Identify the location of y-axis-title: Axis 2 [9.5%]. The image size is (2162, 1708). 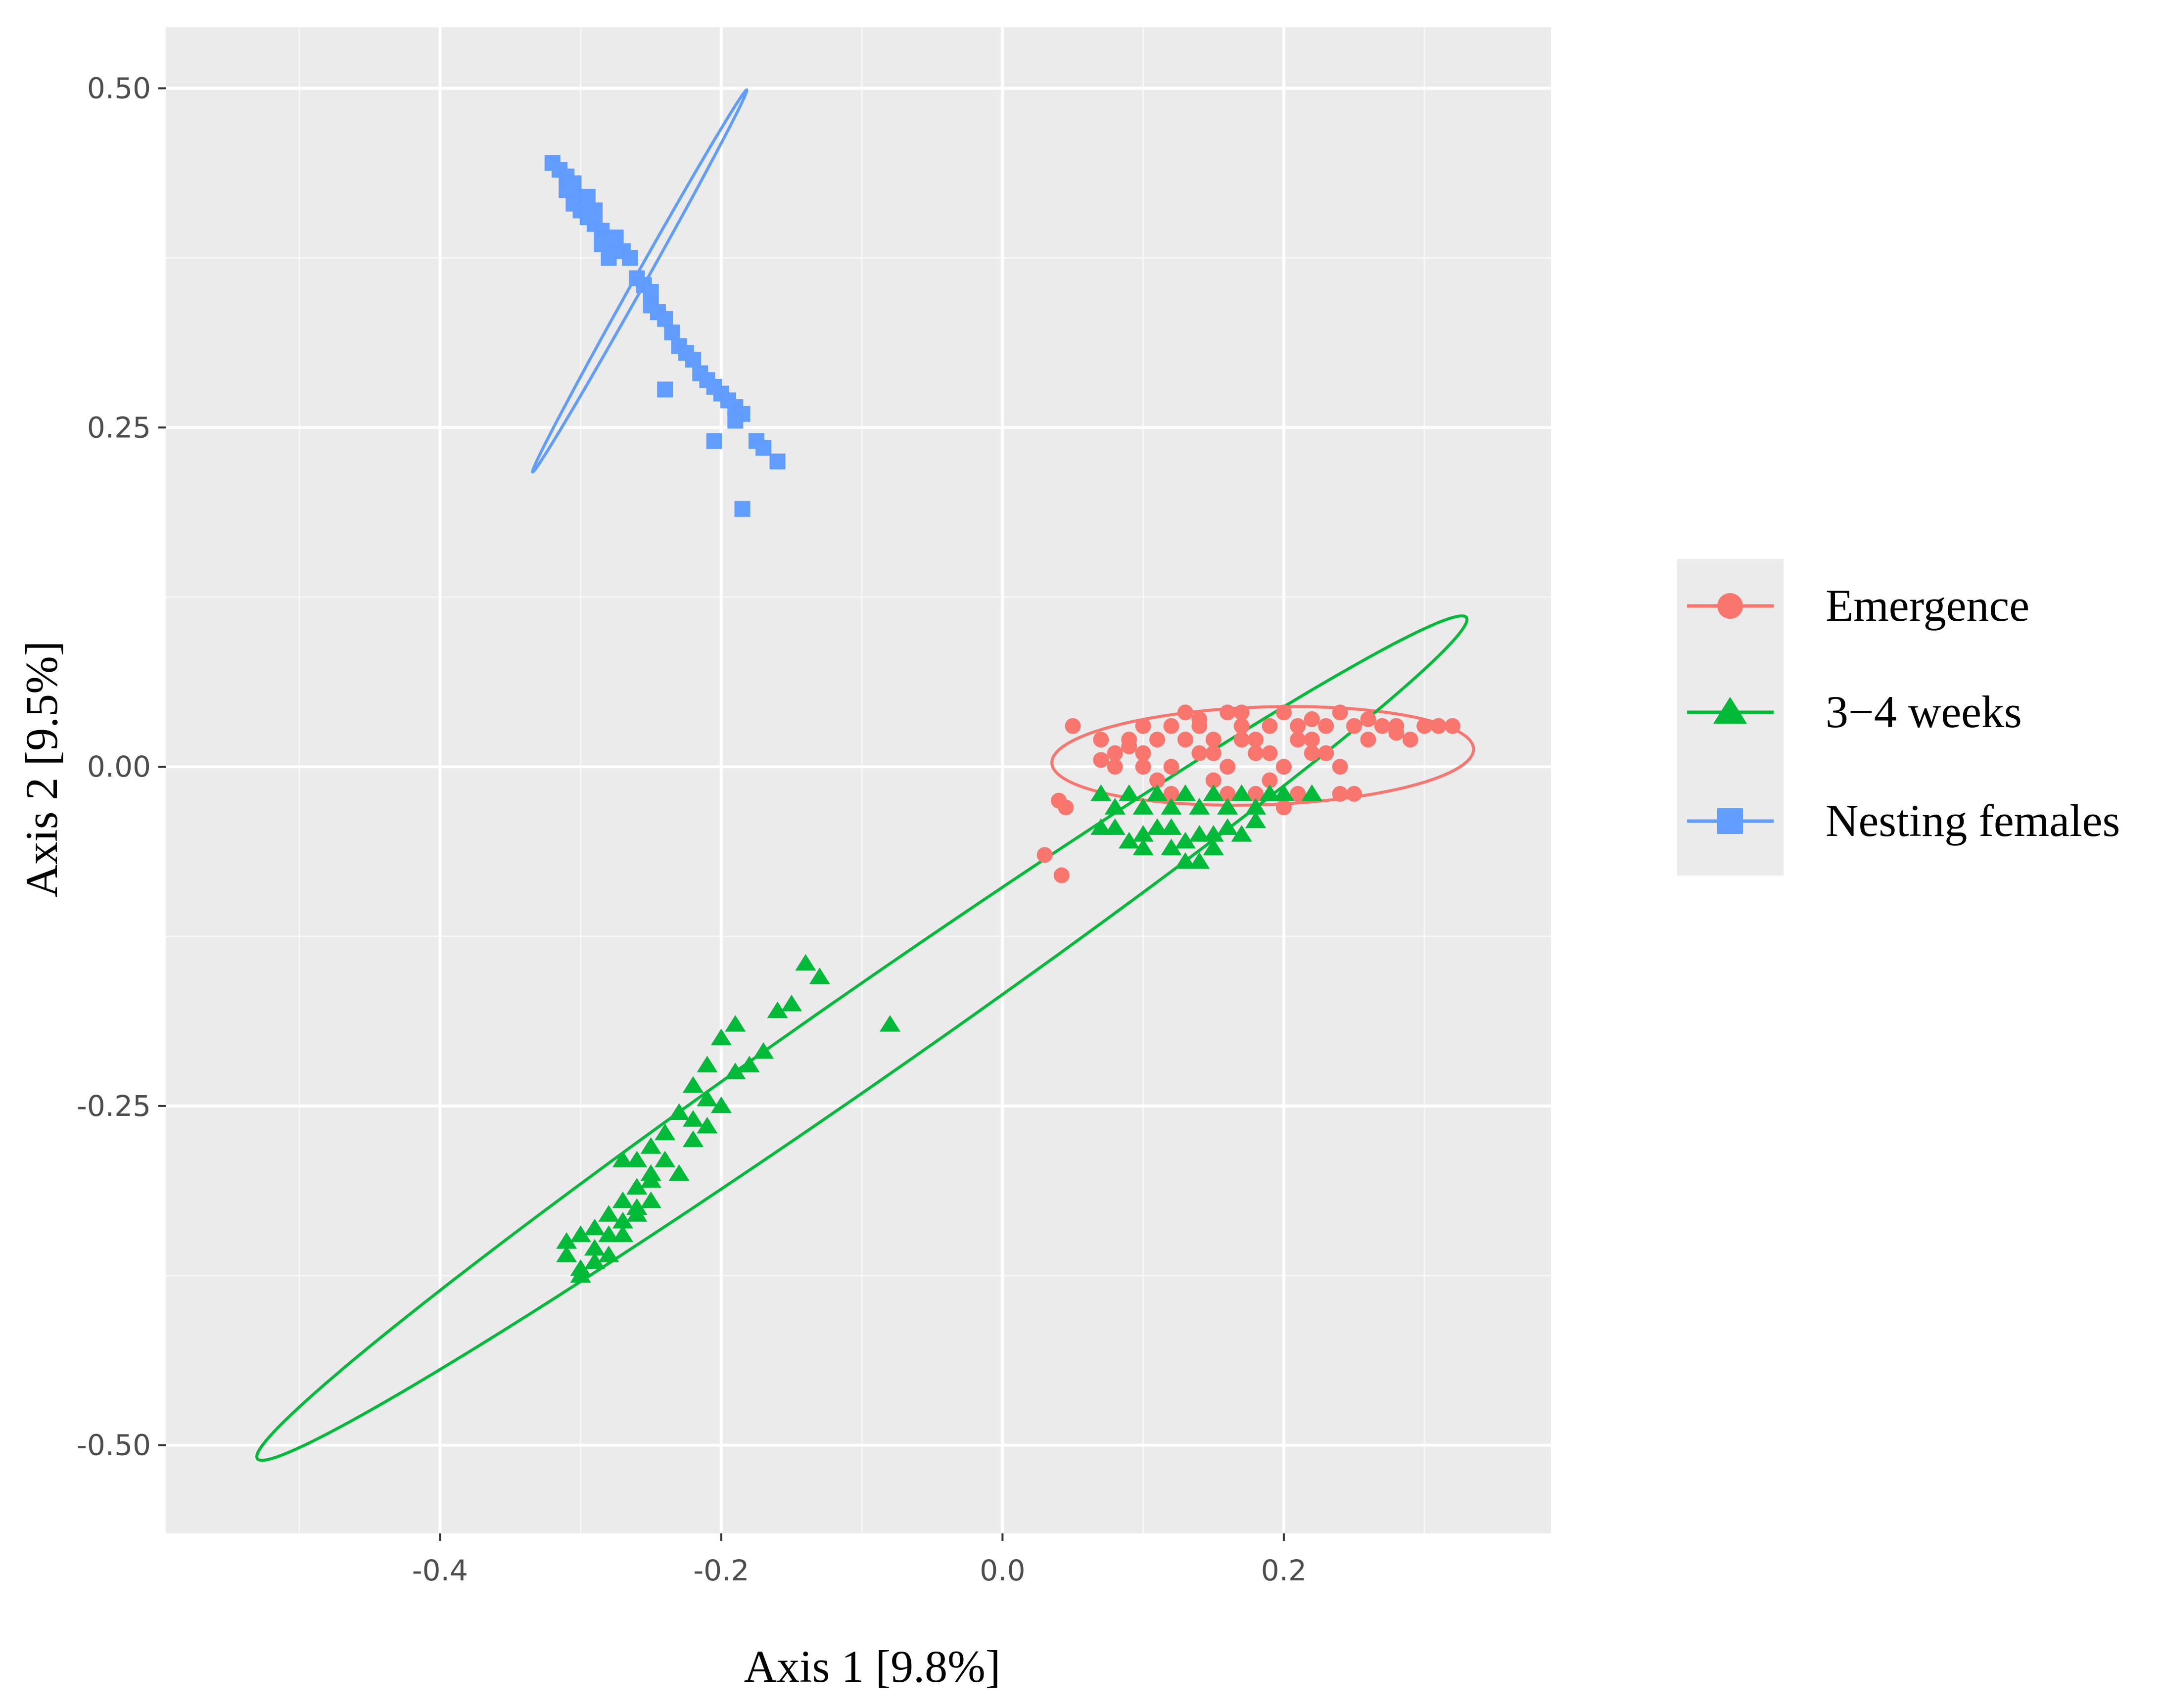
(41, 769).